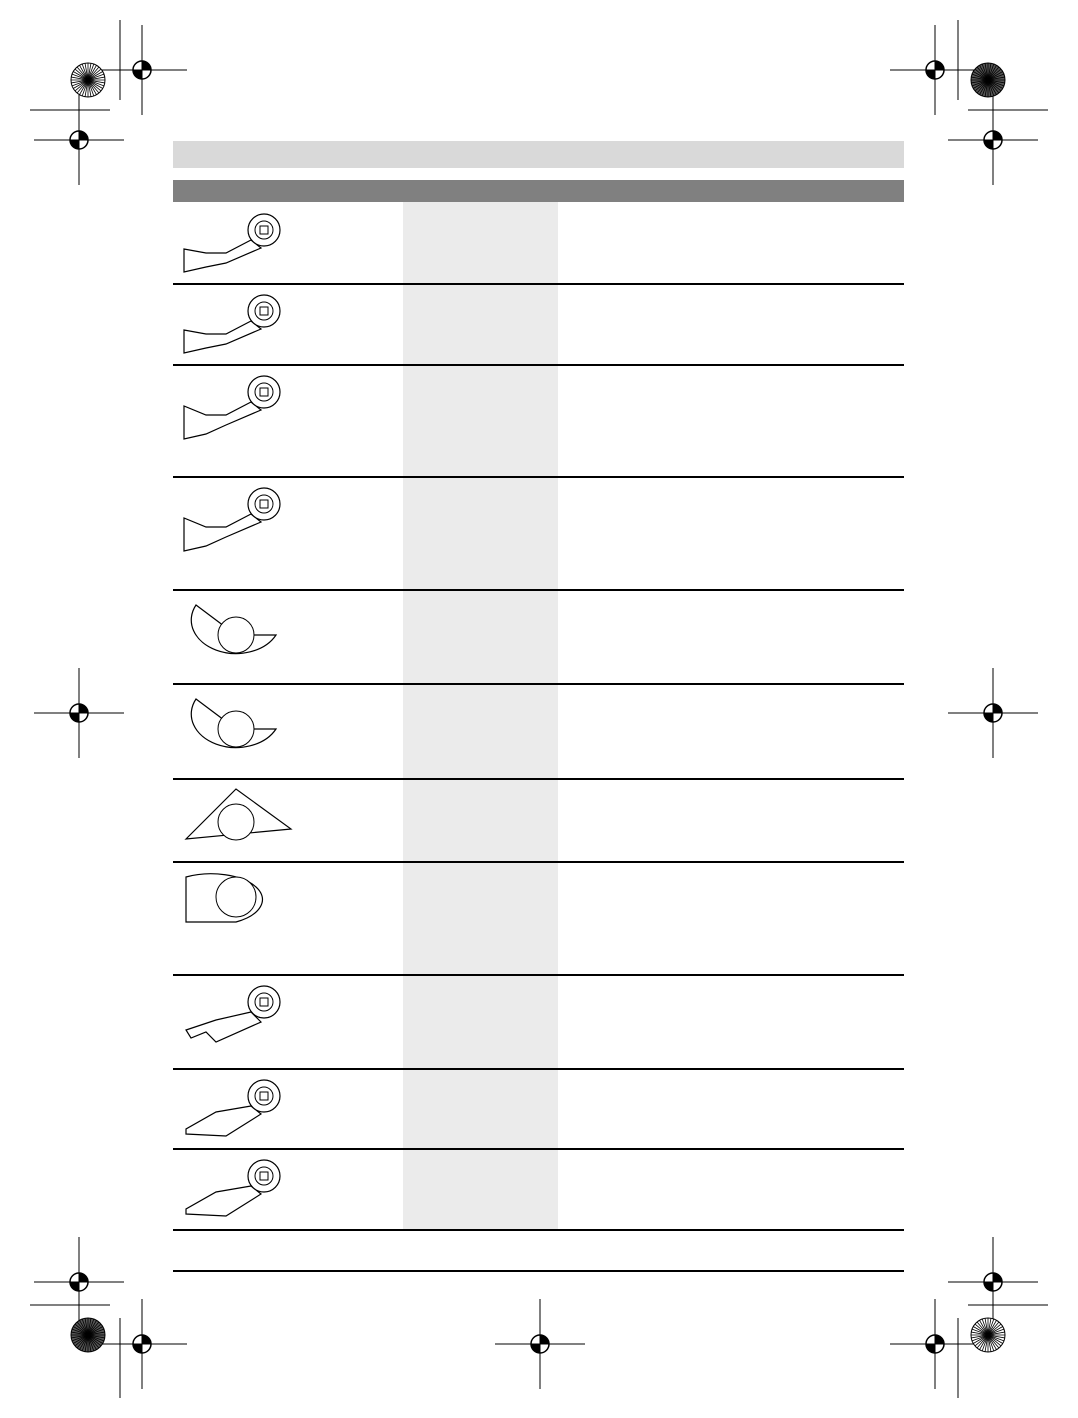 The image size is (1078, 1418). What do you see at coordinates (233, 1014) in the screenshot?
I see `hook-blade-icon` at bounding box center [233, 1014].